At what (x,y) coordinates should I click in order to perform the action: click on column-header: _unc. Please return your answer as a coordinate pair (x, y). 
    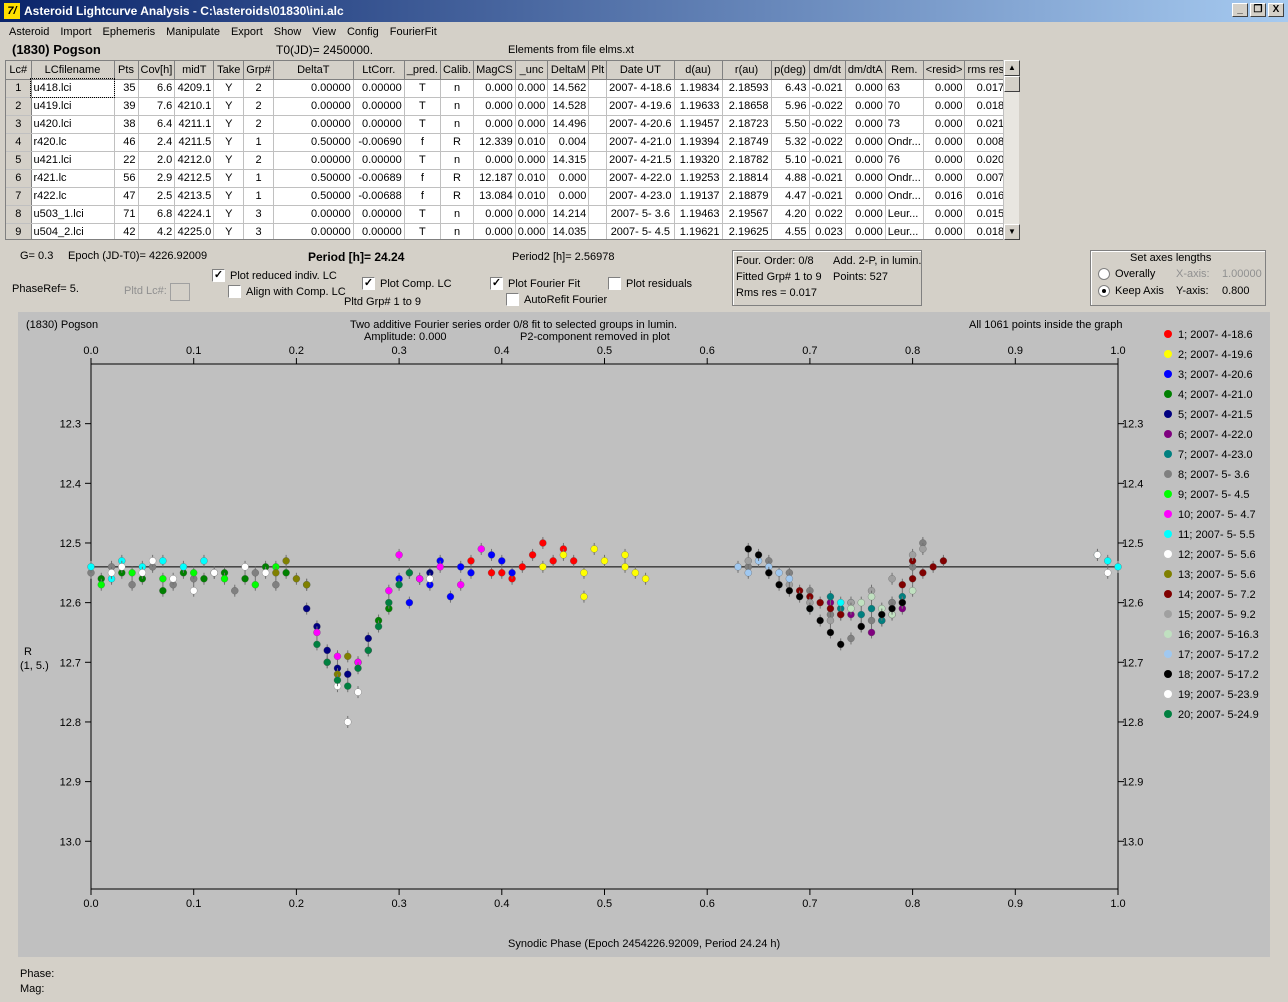
    Looking at the image, I should click on (532, 70).